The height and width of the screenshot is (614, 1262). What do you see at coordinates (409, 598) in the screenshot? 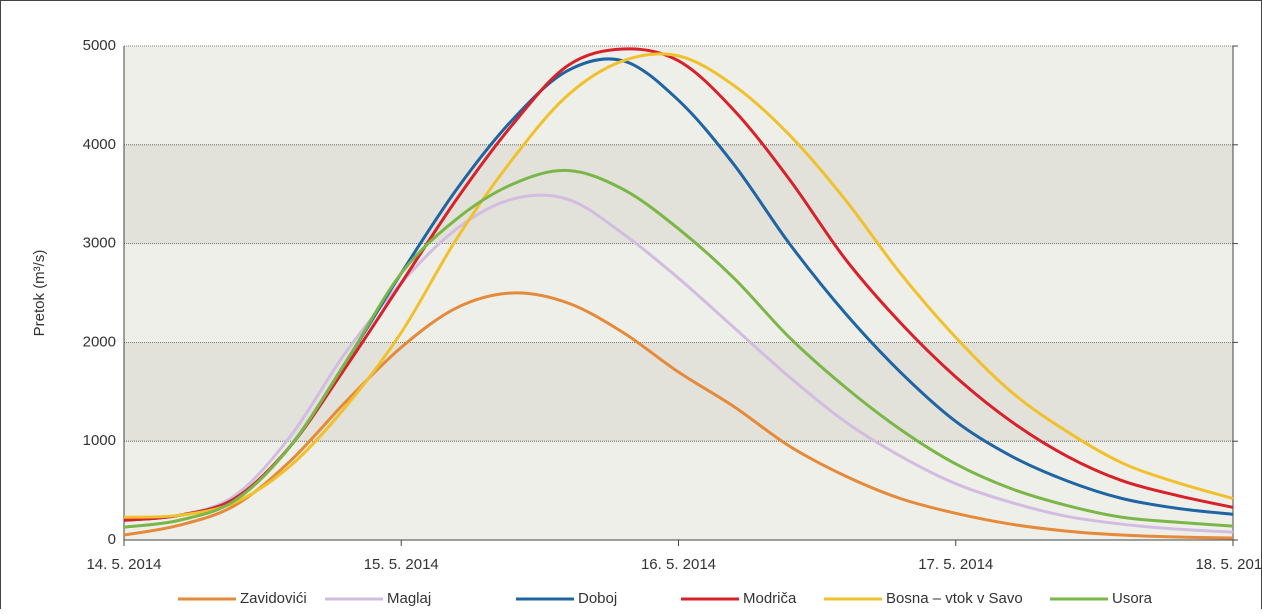
I see `legend-label: Maglaj` at bounding box center [409, 598].